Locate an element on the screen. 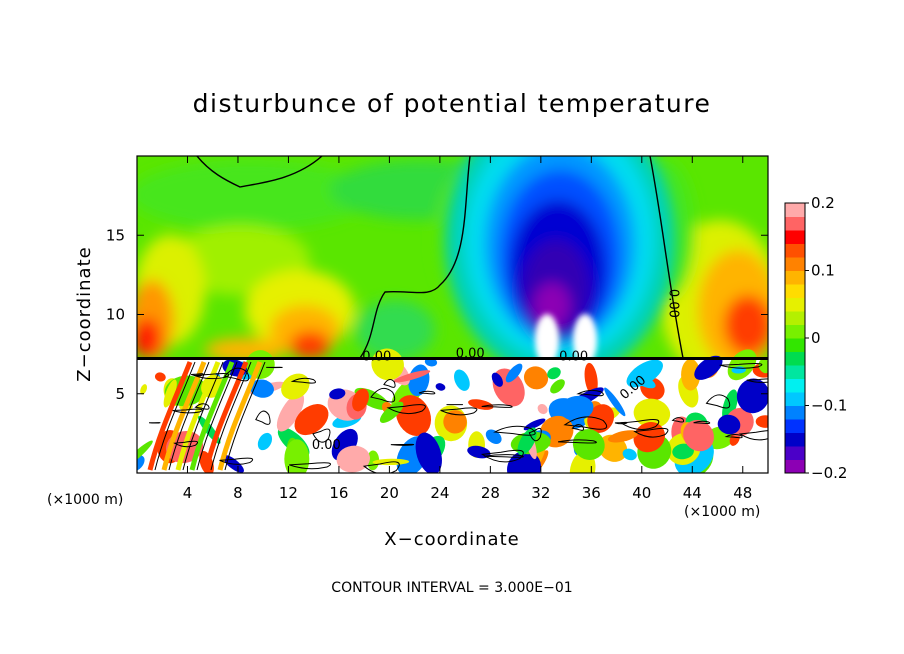 The height and width of the screenshot is (654, 904). colorbar-tick-label: 0.1 is located at coordinates (823, 271).